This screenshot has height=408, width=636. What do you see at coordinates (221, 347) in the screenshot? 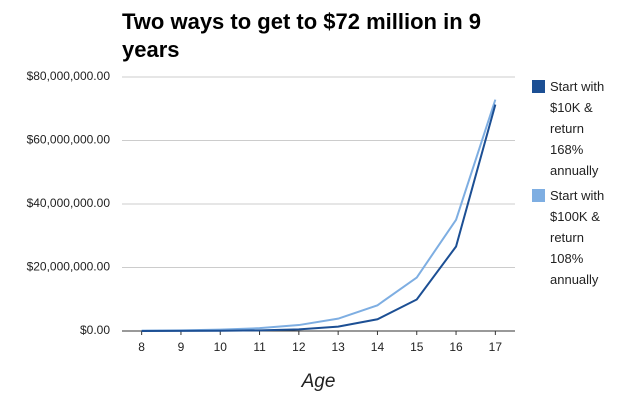
I see `x-tick-label: 10` at bounding box center [221, 347].